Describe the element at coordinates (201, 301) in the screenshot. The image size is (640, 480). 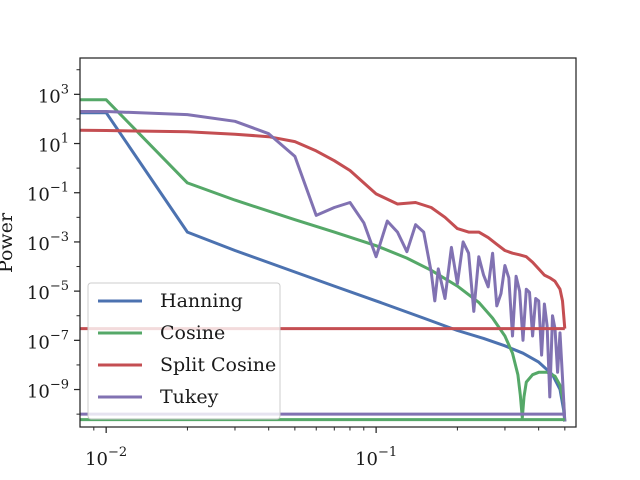
I see `legend-label-hanning: Hanning` at that location.